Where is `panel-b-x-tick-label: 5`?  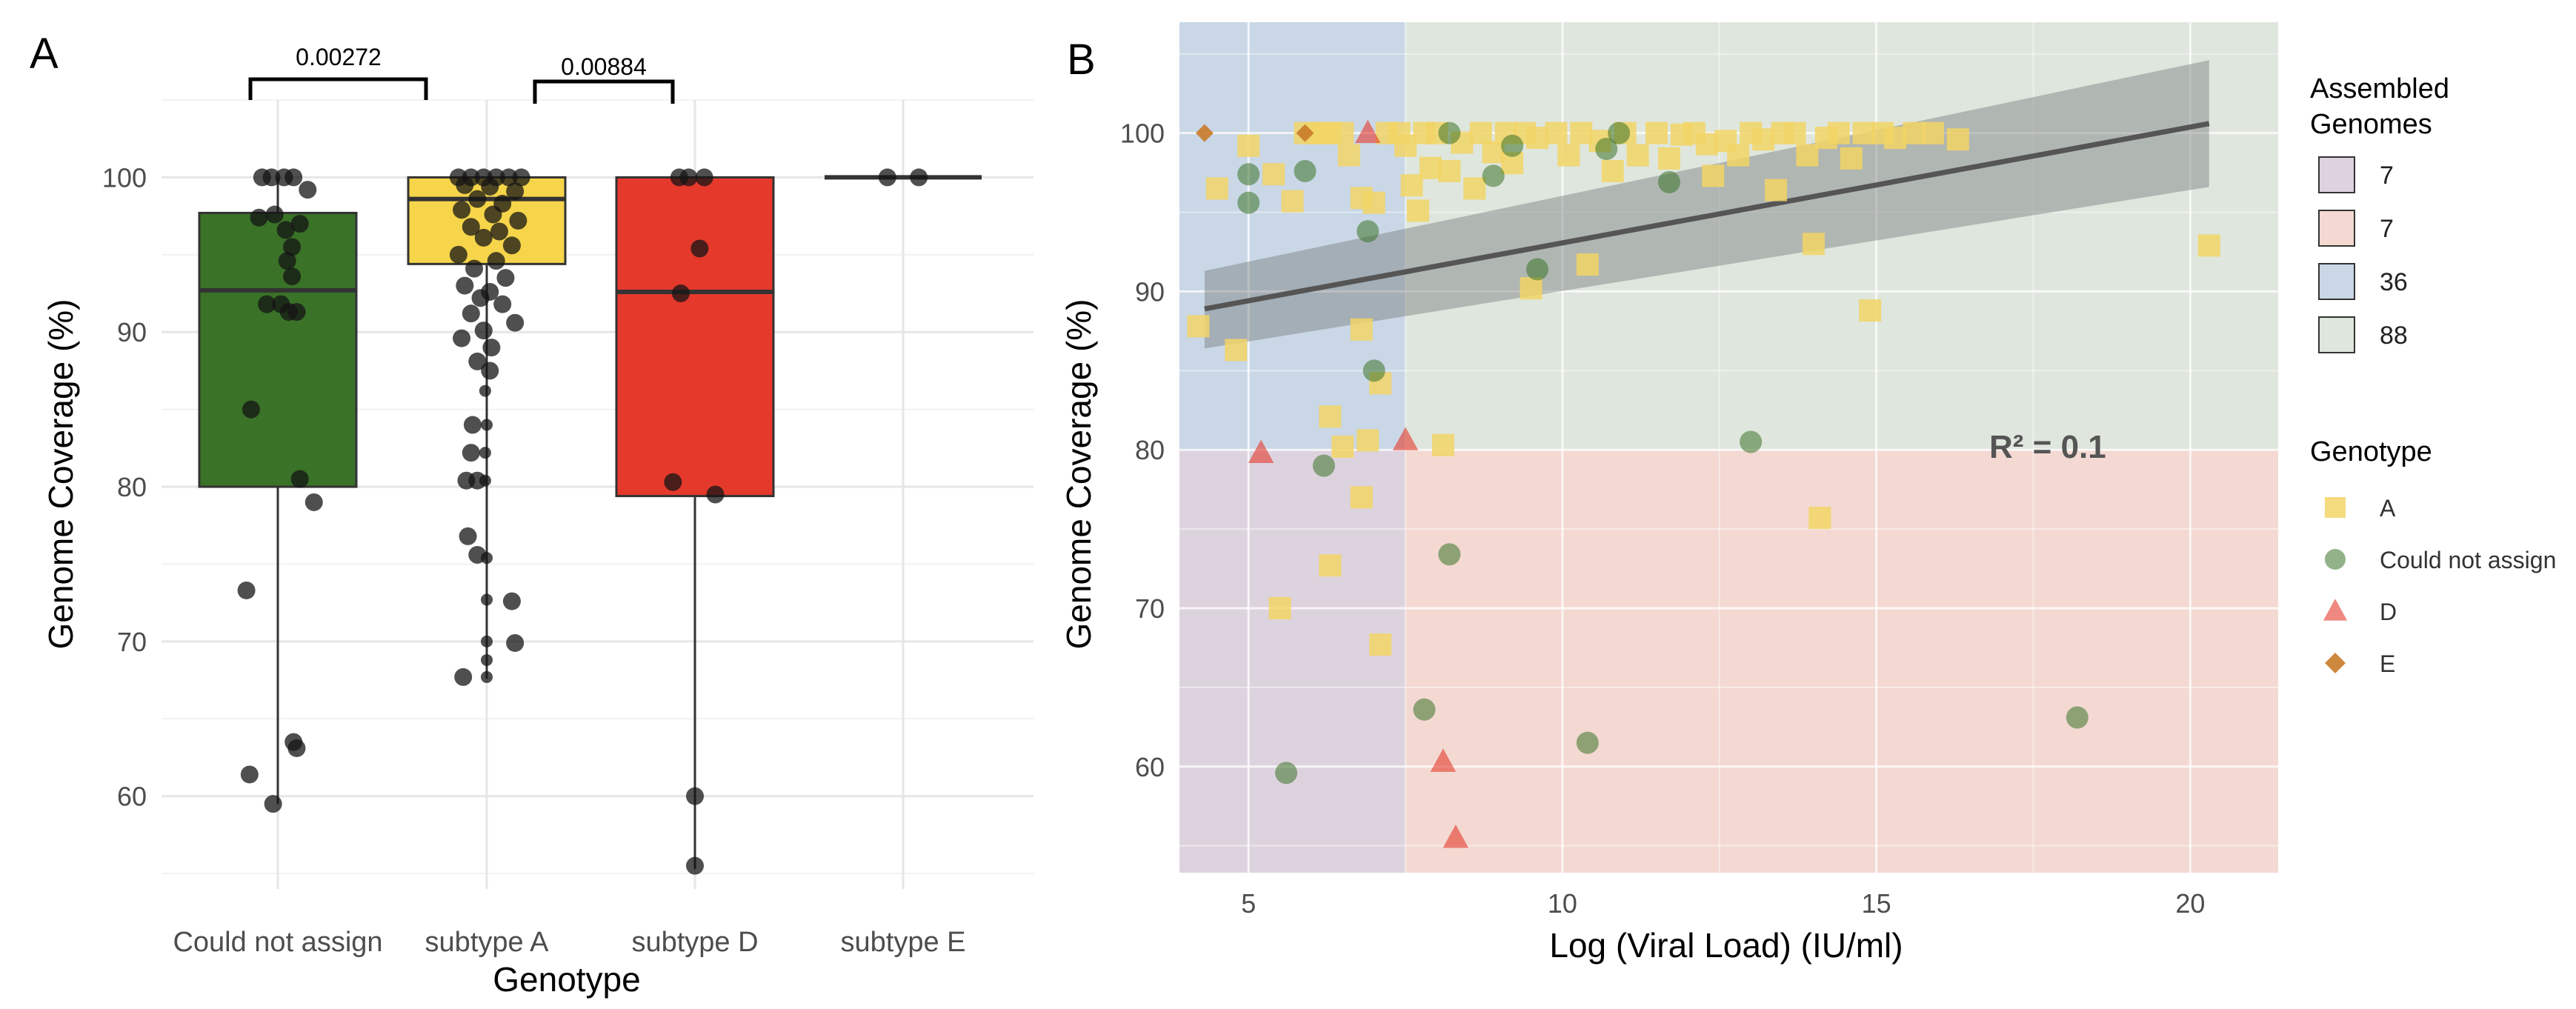
panel-b-x-tick-label: 5 is located at coordinates (1248, 903).